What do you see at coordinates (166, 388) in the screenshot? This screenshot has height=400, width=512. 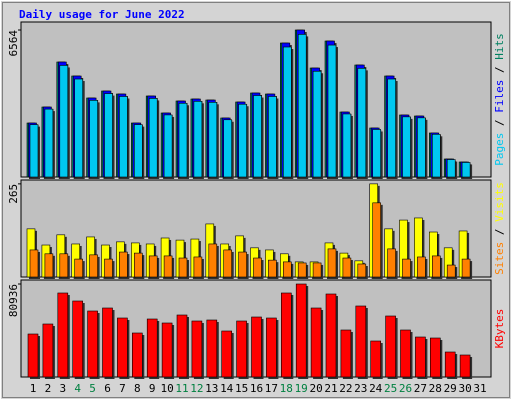 I see `x-tick-label: 10` at bounding box center [166, 388].